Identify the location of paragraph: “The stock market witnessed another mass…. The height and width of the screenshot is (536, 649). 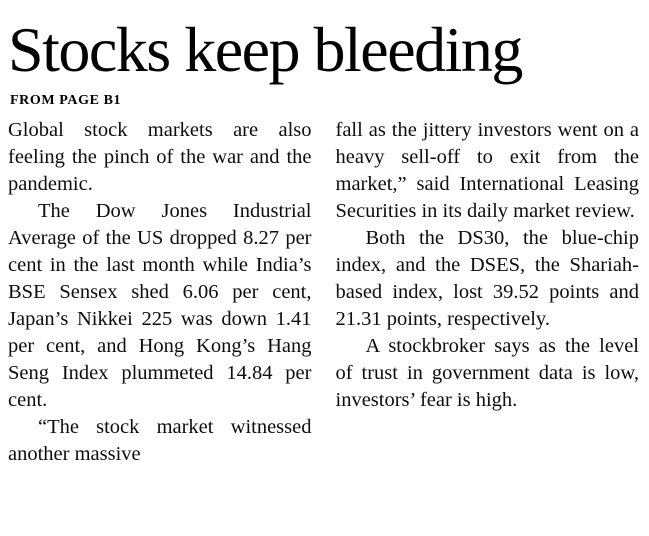
(160, 441).